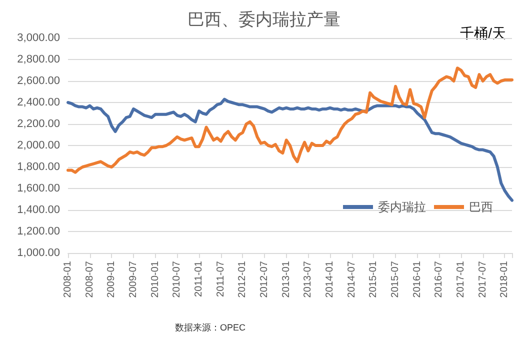  I want to click on y-tick-label: 1,600.00, so click(38, 188).